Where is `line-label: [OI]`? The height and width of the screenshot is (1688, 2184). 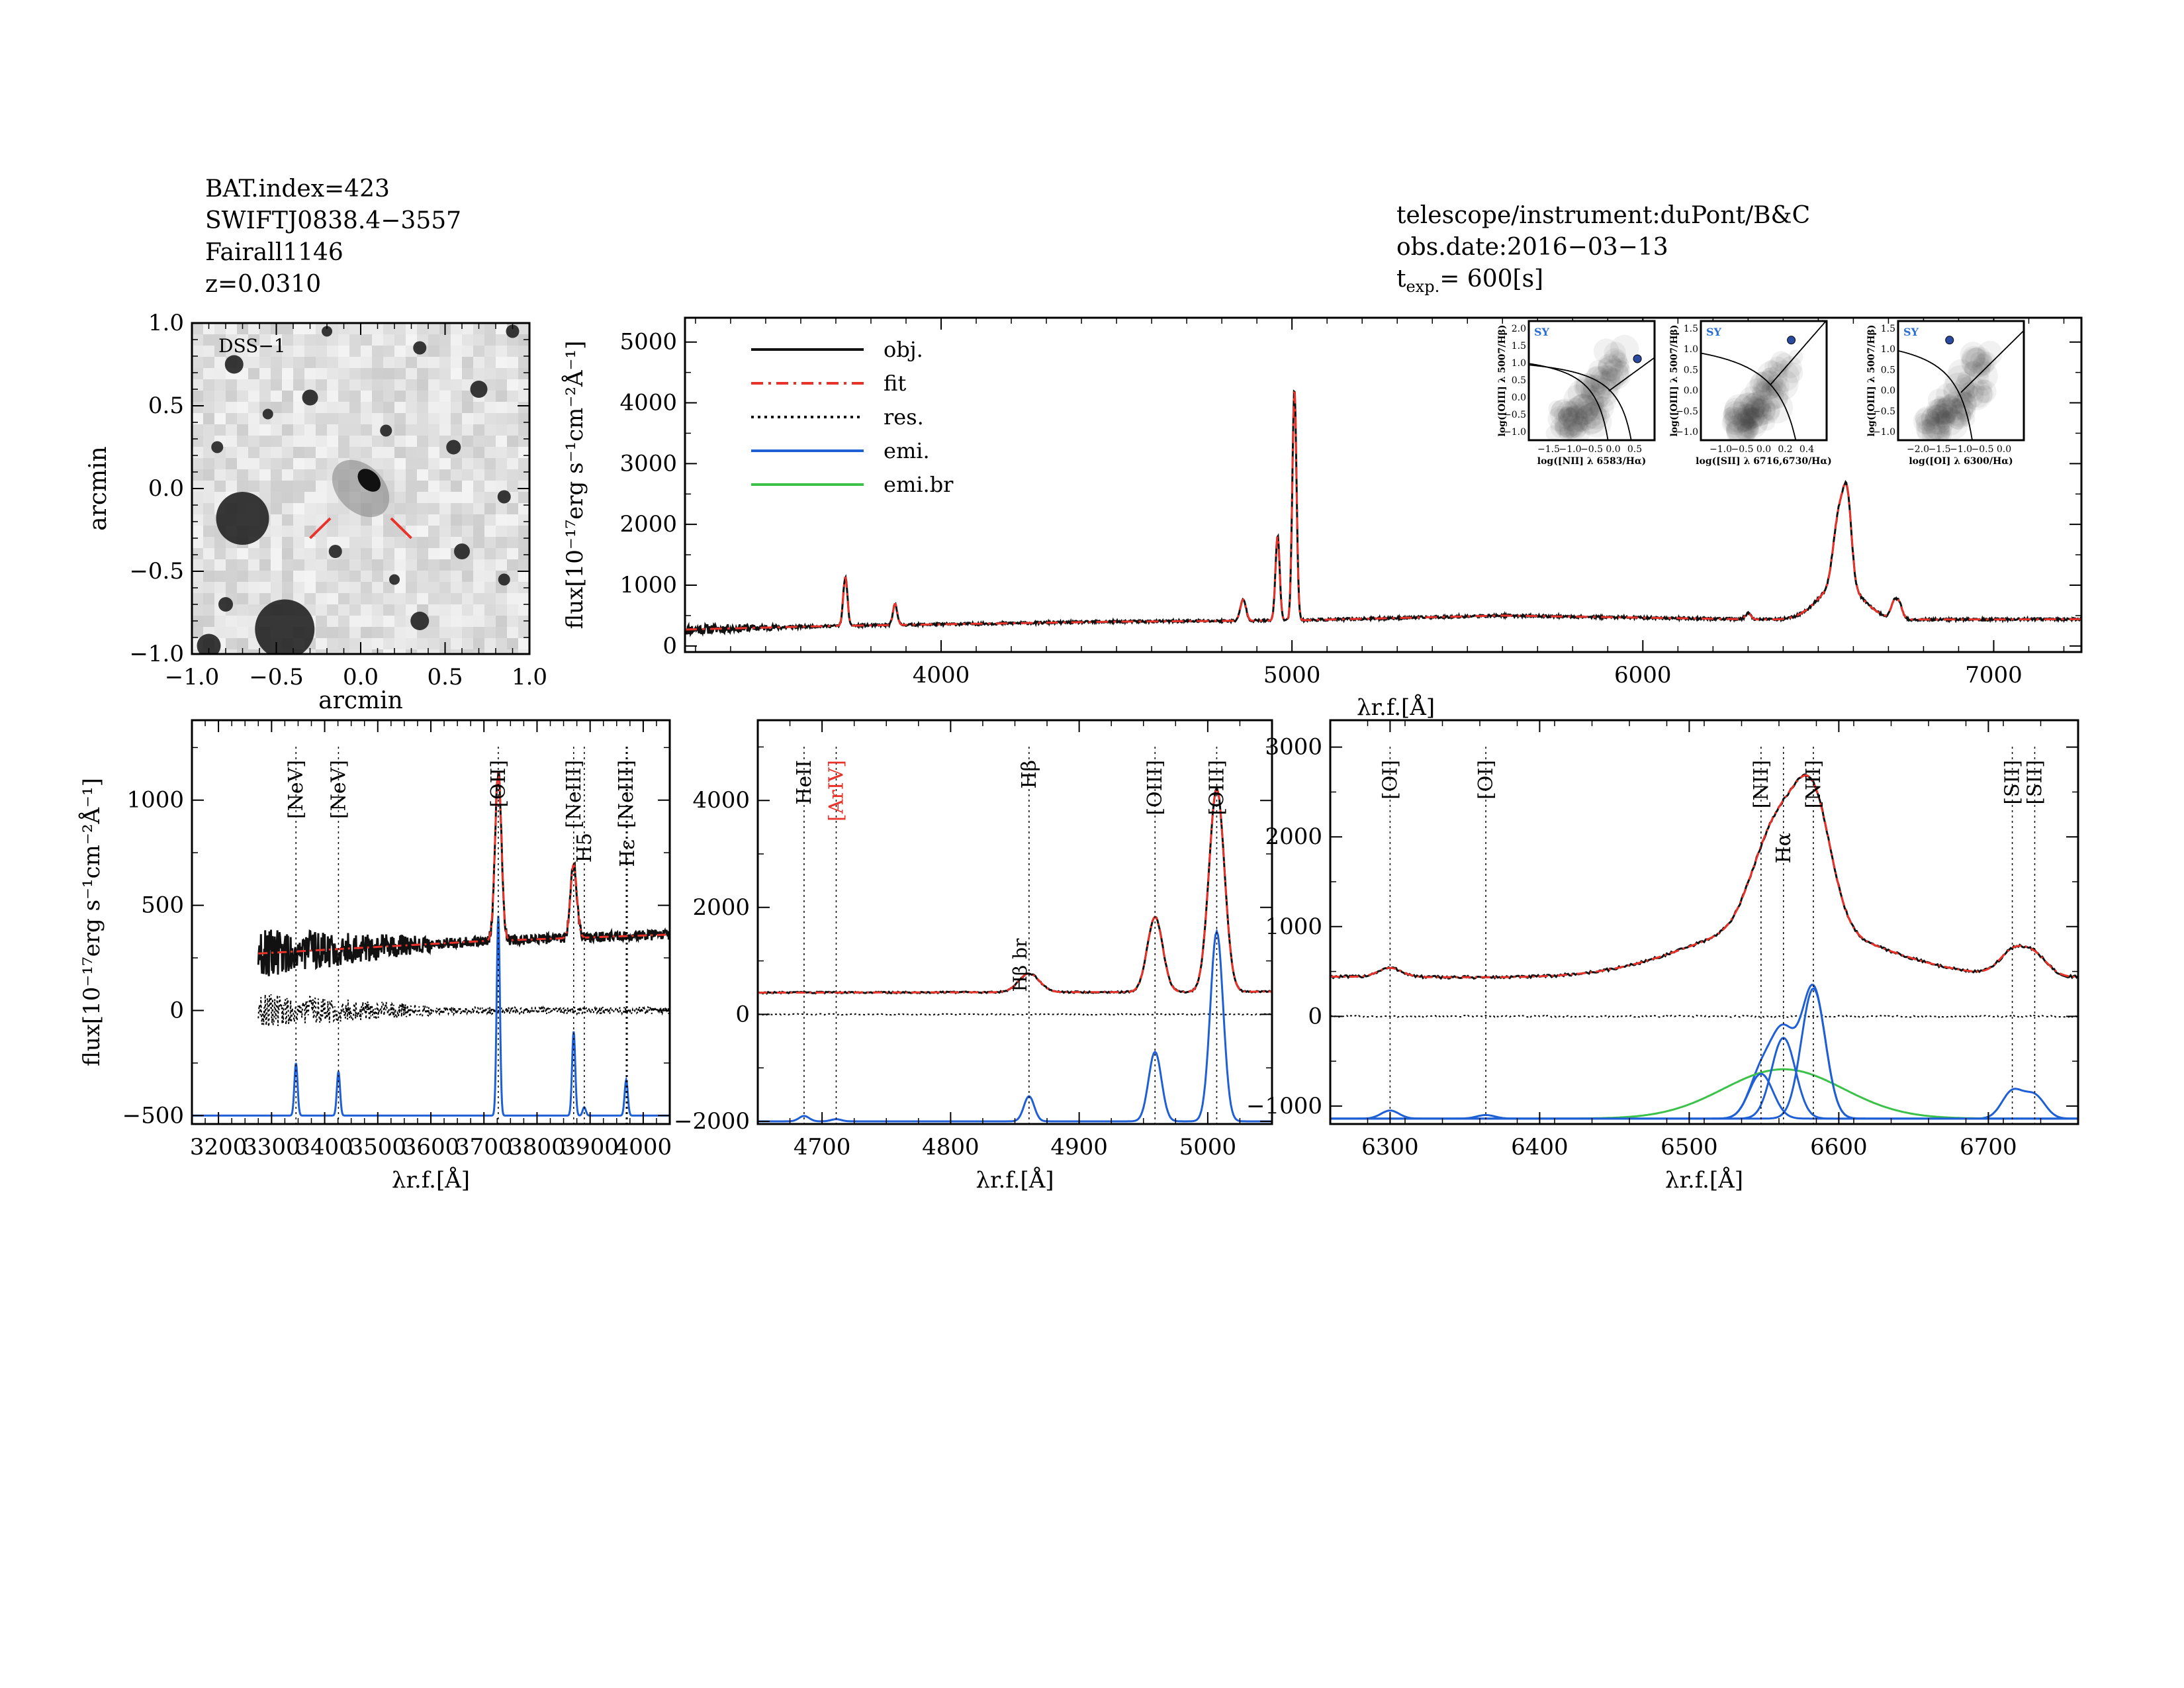
line-label: [OI] is located at coordinates (1390, 780).